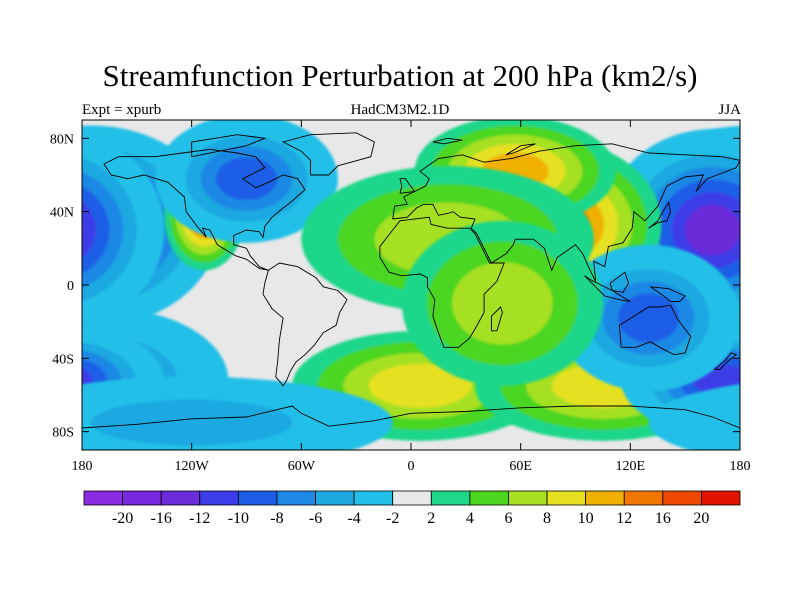  Describe the element at coordinates (70, 286) in the screenshot. I see `lat-tick-label: 0` at that location.